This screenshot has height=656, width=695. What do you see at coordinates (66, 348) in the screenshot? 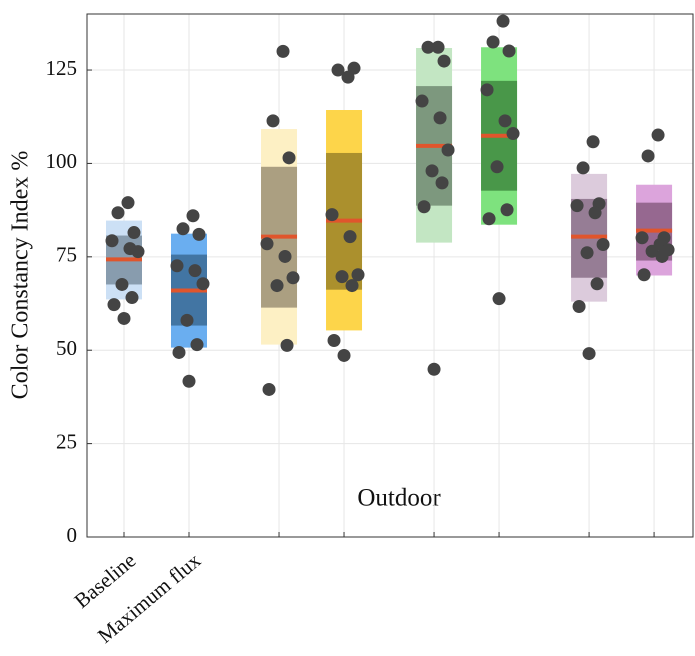
I see `y-tick-label: 50` at bounding box center [66, 348].